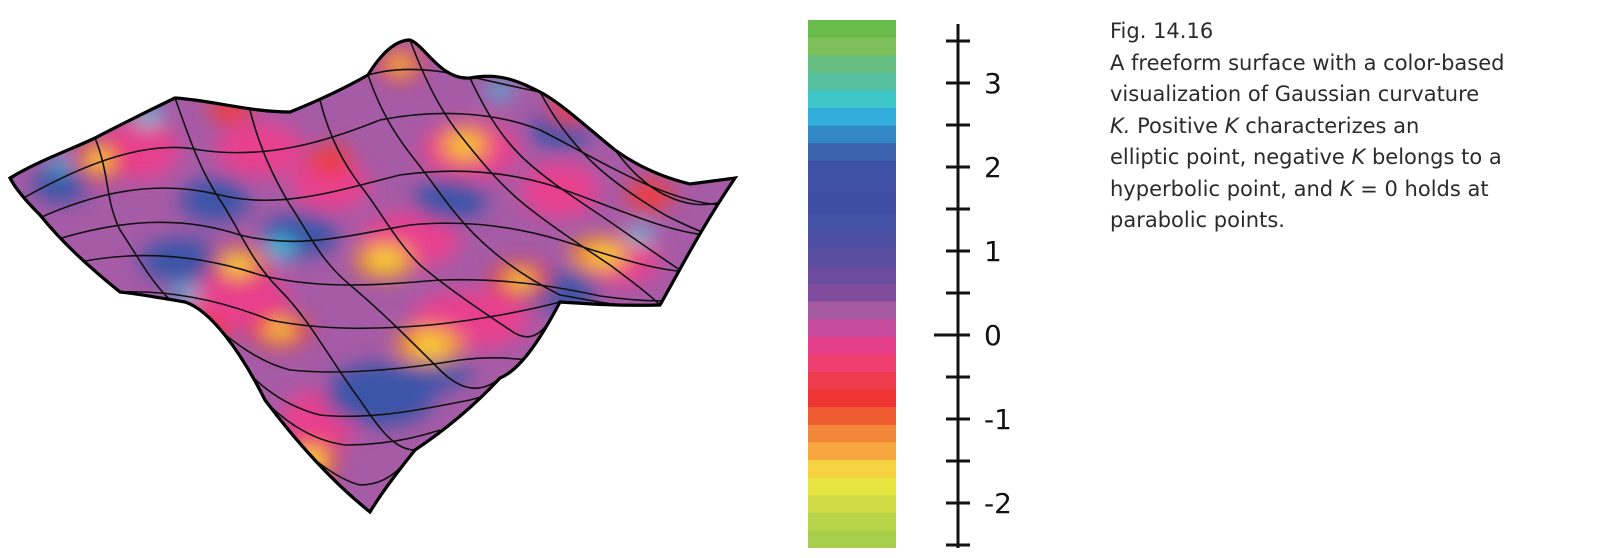 The width and height of the screenshot is (1600, 558). What do you see at coordinates (1120, 125) in the screenshot?
I see `caption-text-segment: K.` at bounding box center [1120, 125].